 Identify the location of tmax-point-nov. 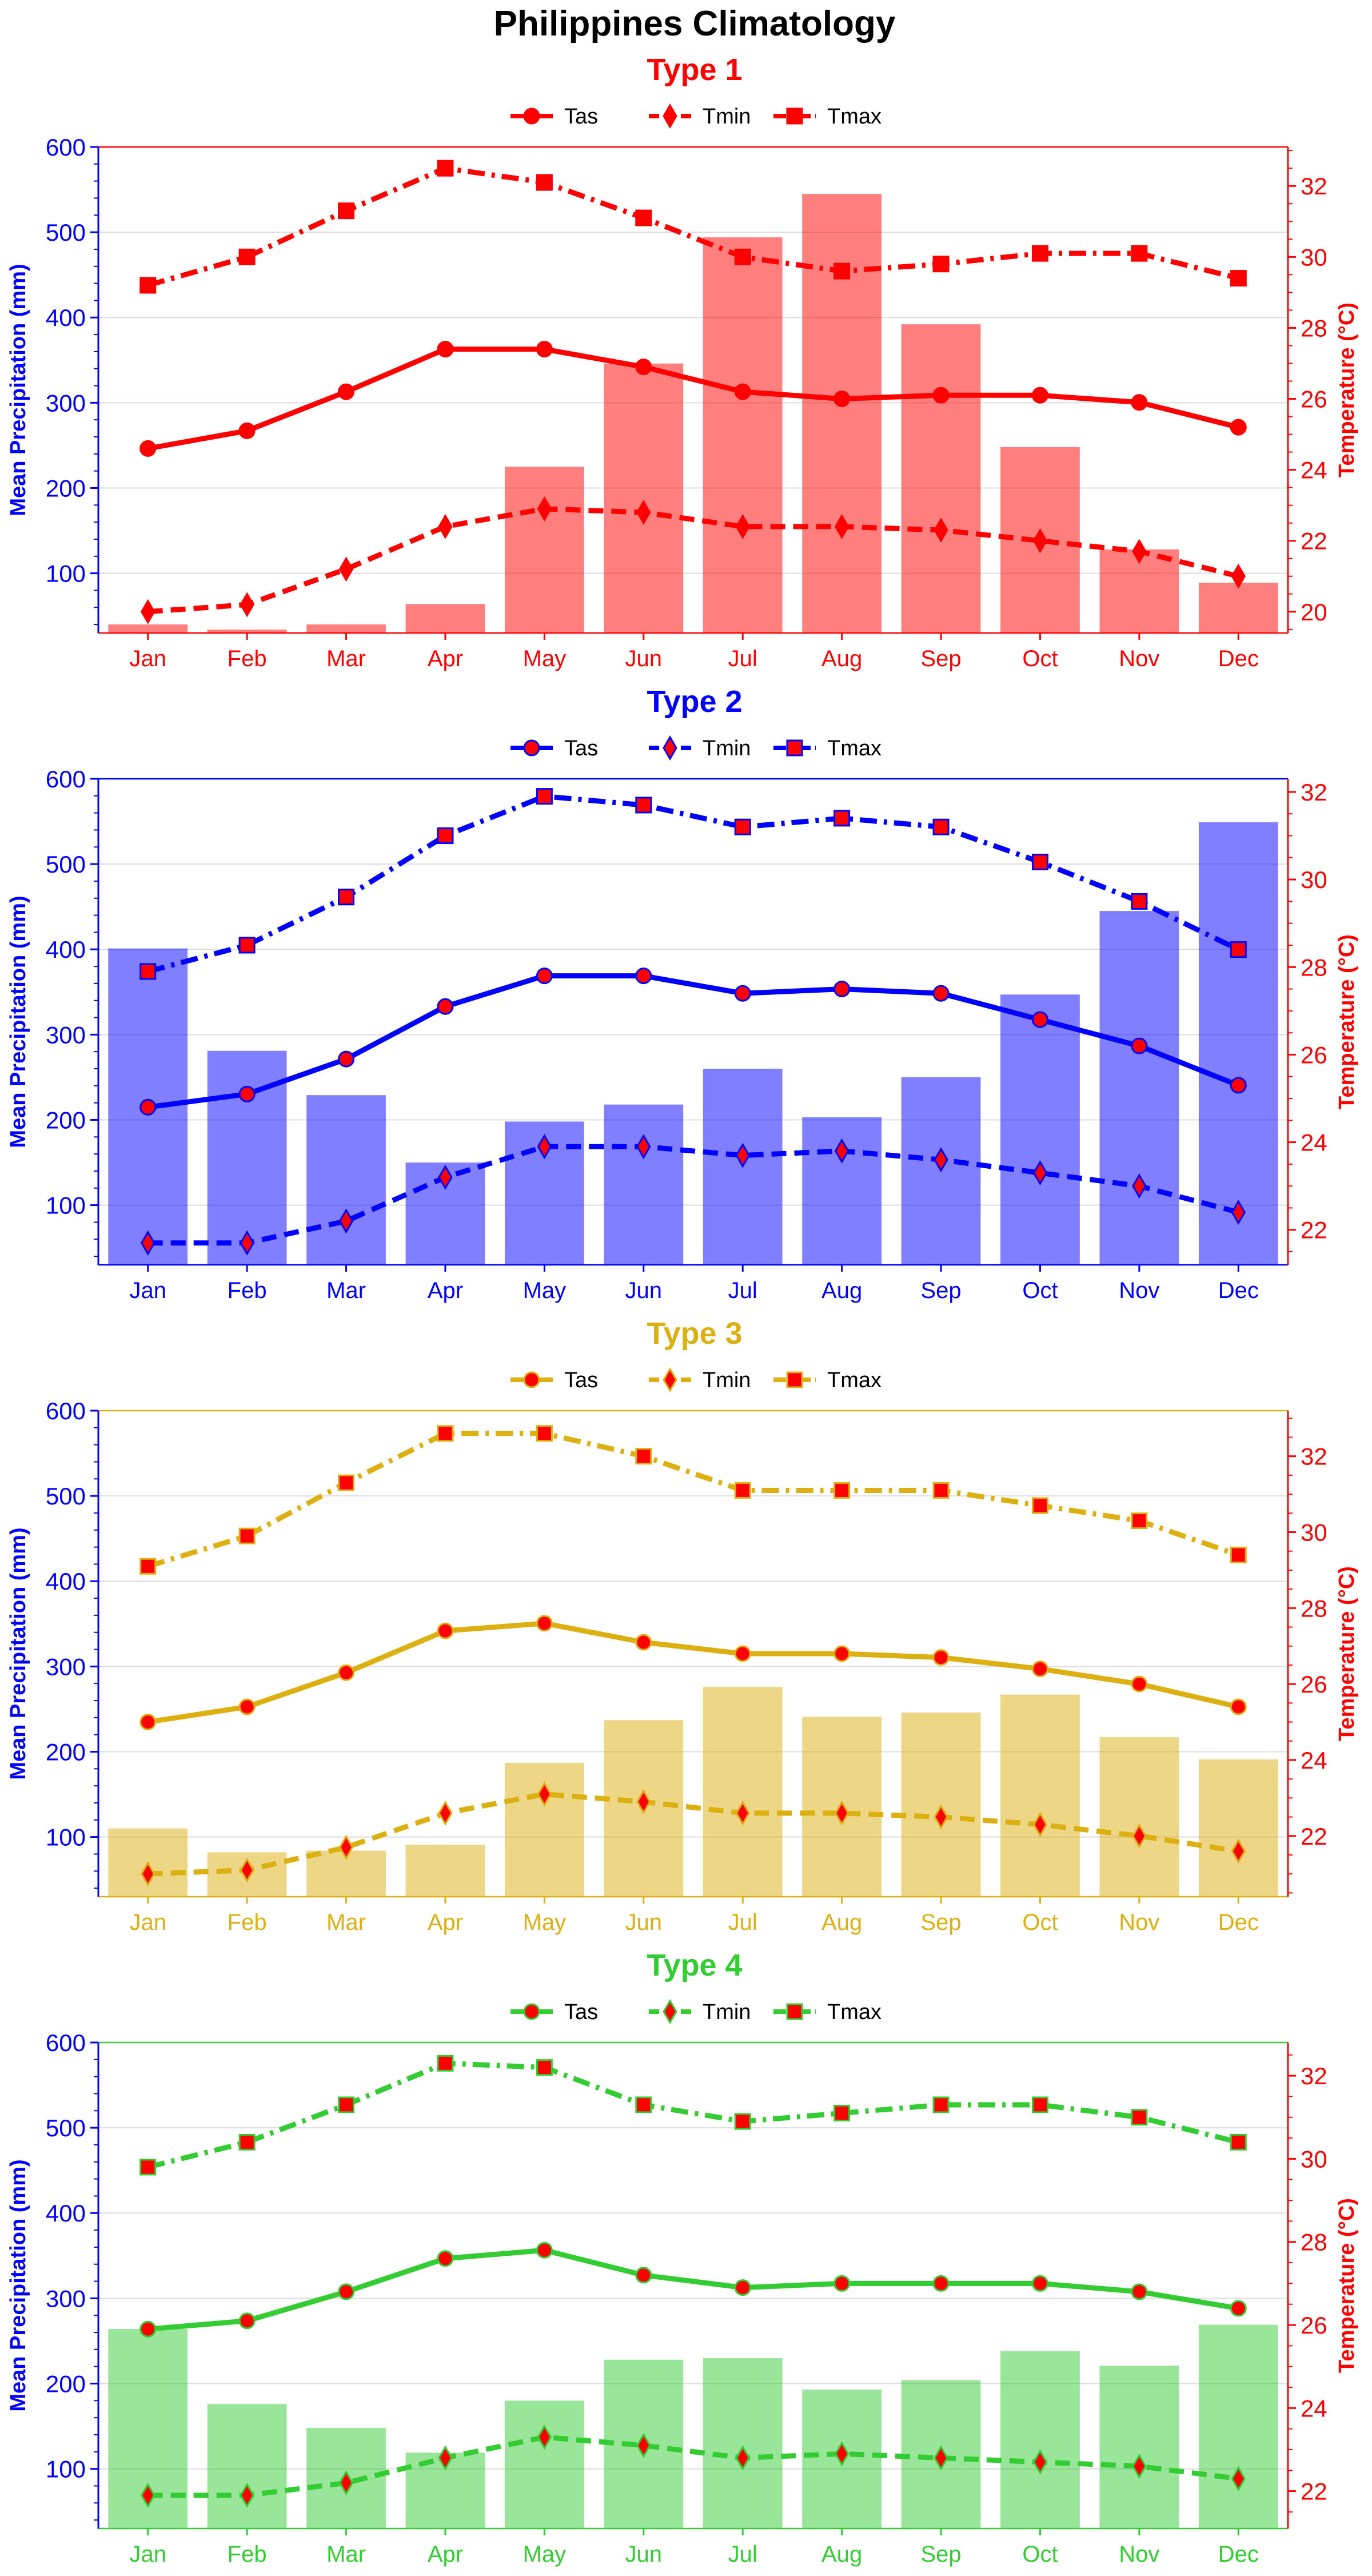
(1139, 253).